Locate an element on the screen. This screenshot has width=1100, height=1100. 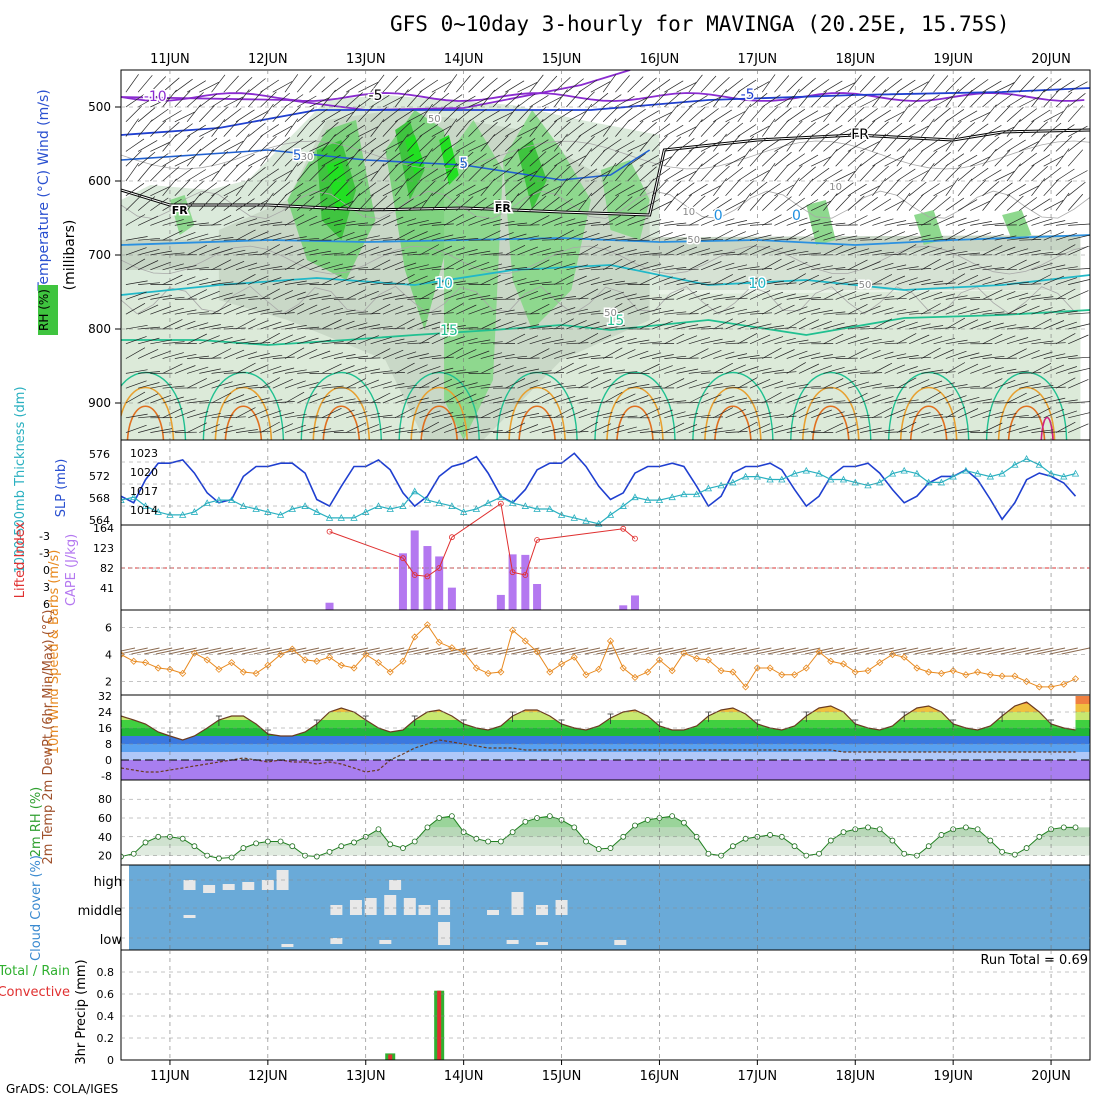
li-marker is located at coordinates (329, 531).